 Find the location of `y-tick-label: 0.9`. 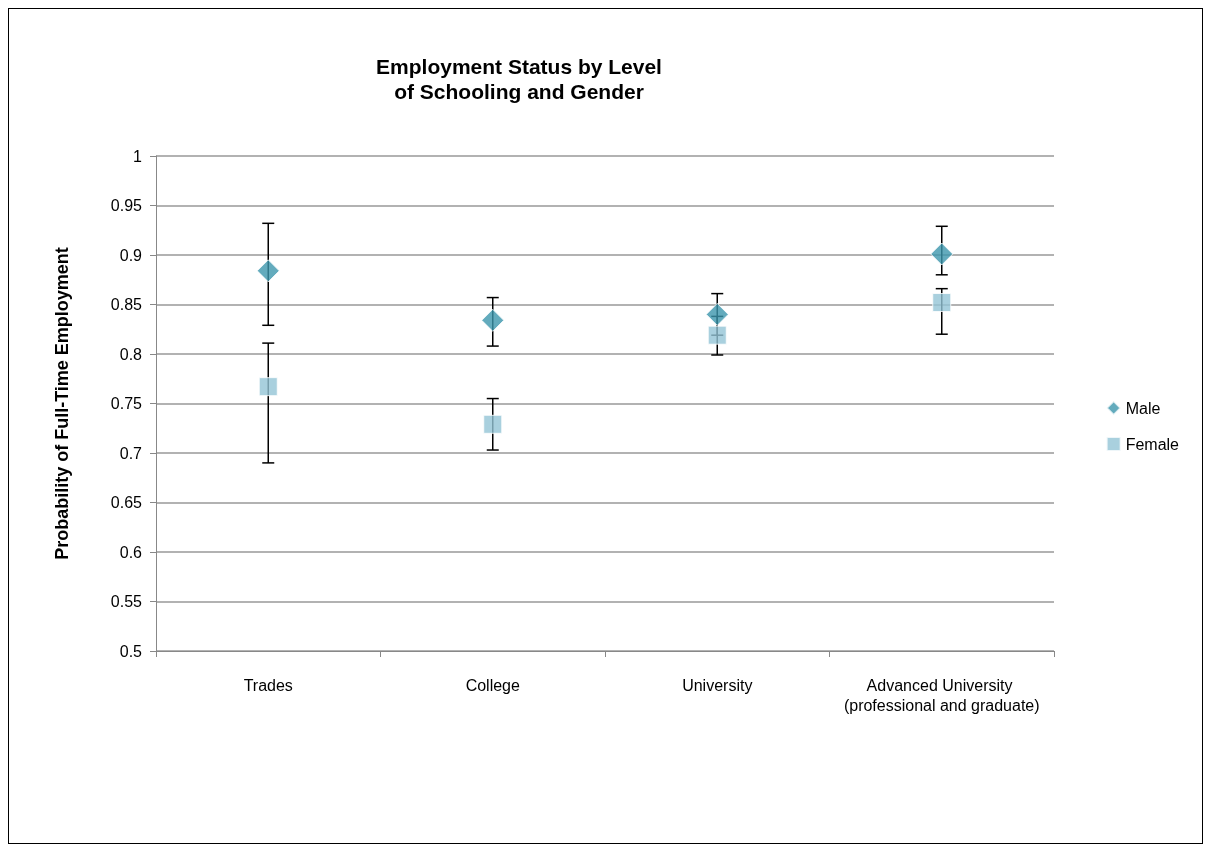

y-tick-label: 0.9 is located at coordinates (131, 255).